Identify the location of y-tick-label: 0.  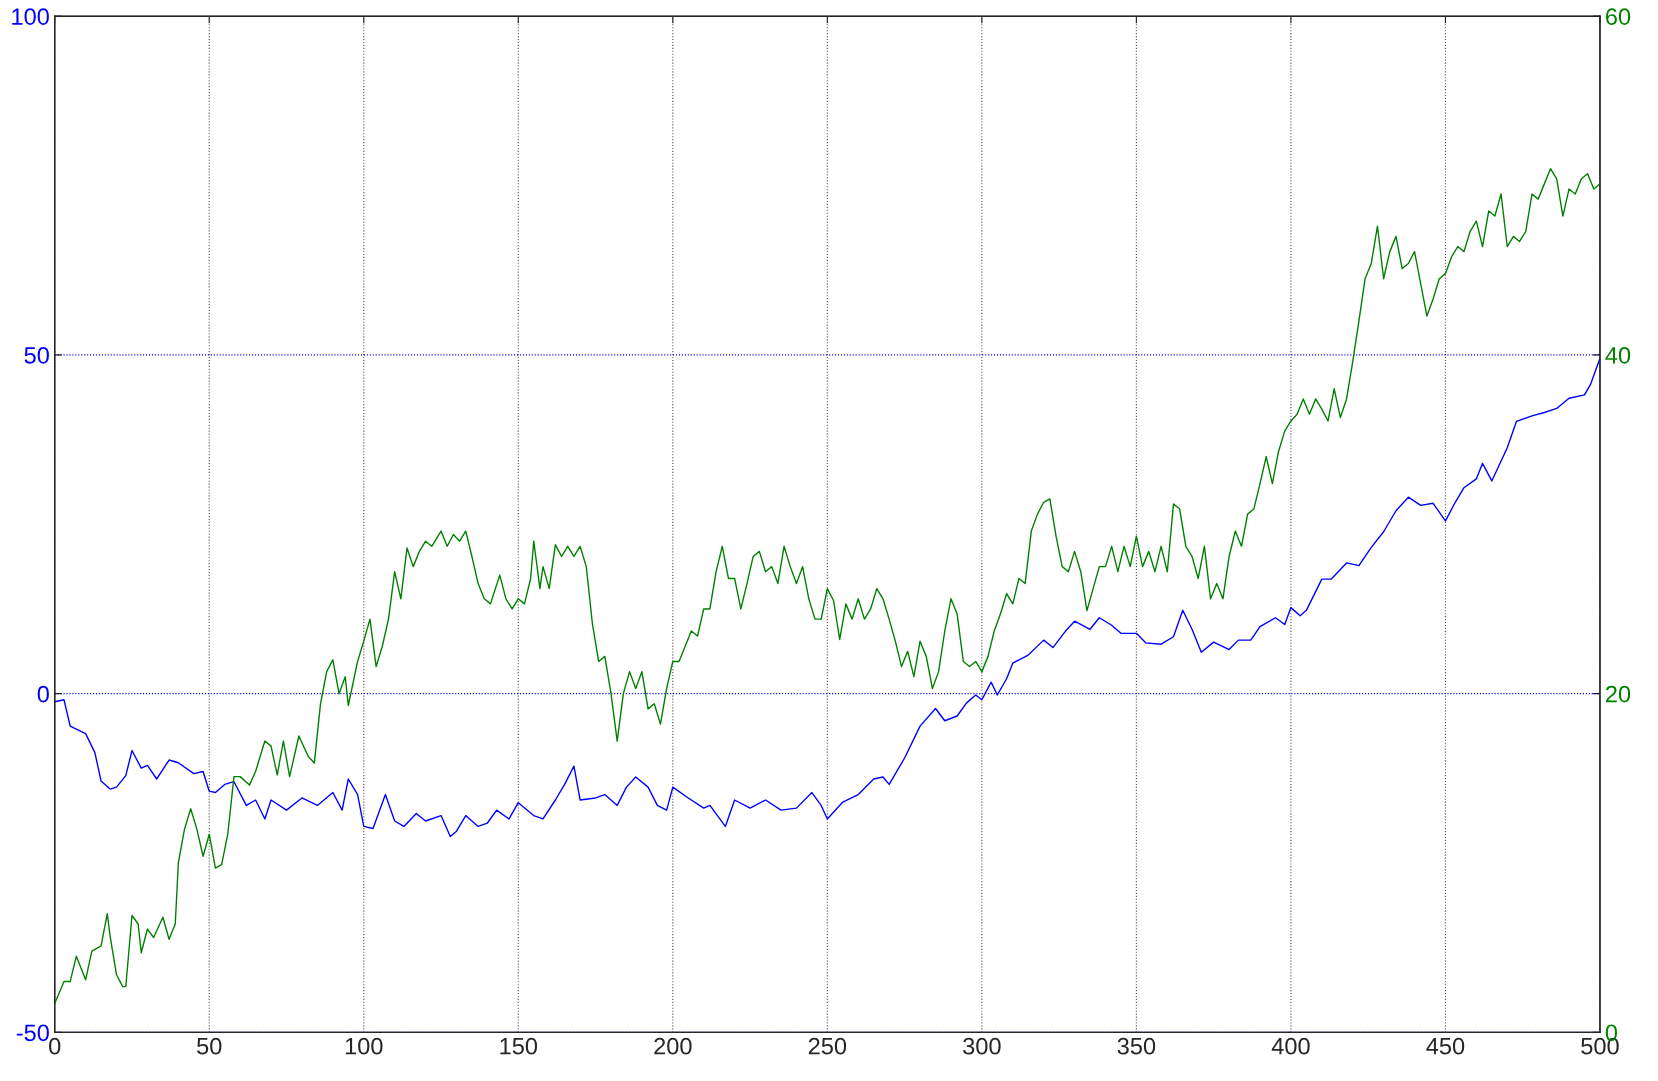
(43, 694).